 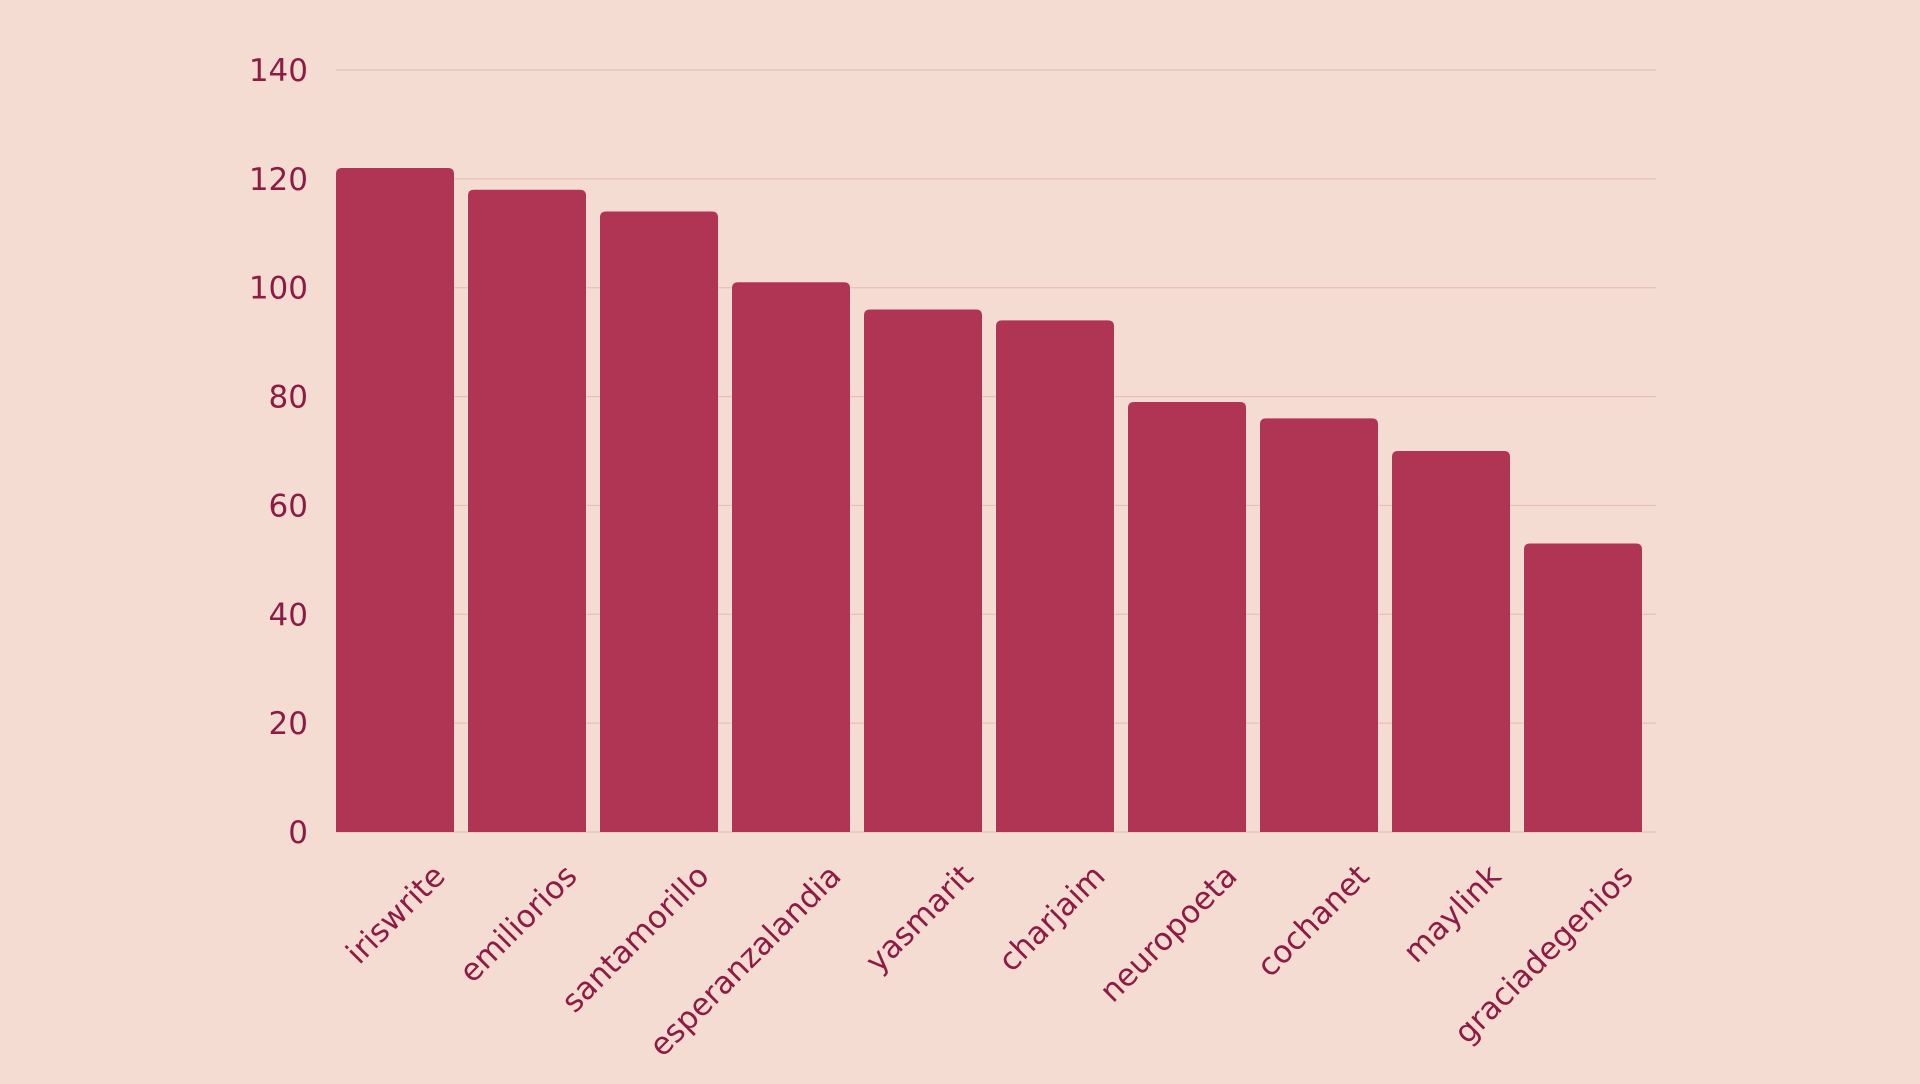 What do you see at coordinates (1583, 687) in the screenshot?
I see `bar-graciadegenios` at bounding box center [1583, 687].